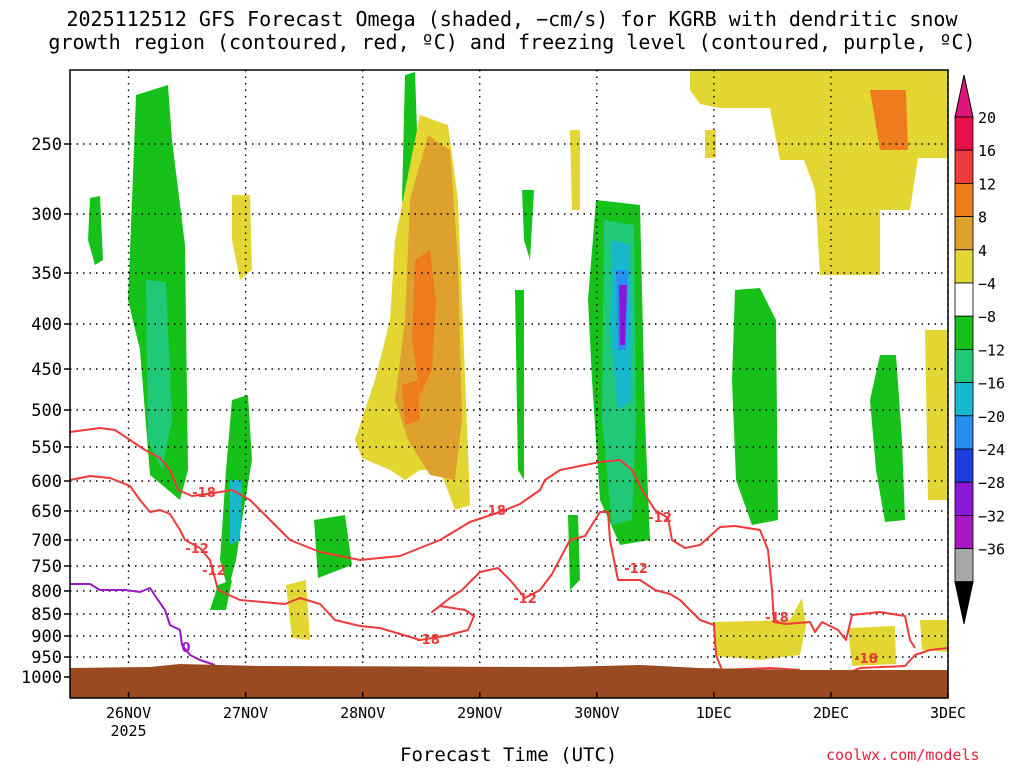 This screenshot has width=1024, height=768. What do you see at coordinates (964, 96) in the screenshot?
I see `colorbar-top-triangle` at bounding box center [964, 96].